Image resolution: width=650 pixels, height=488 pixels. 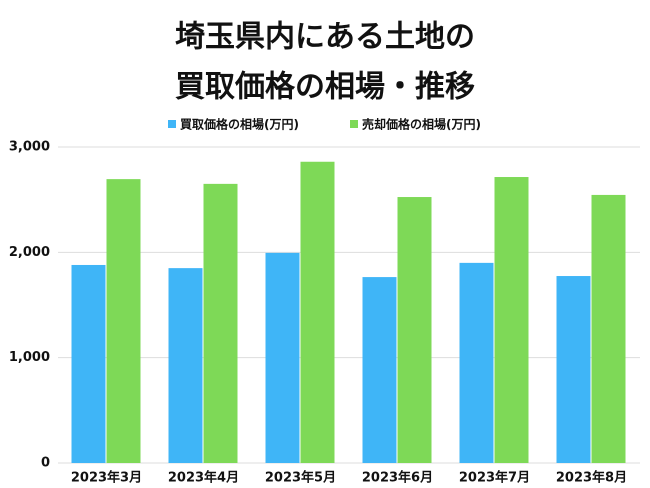 What do you see at coordinates (29, 147) in the screenshot?
I see `y-tick-label: 3,000` at bounding box center [29, 147].